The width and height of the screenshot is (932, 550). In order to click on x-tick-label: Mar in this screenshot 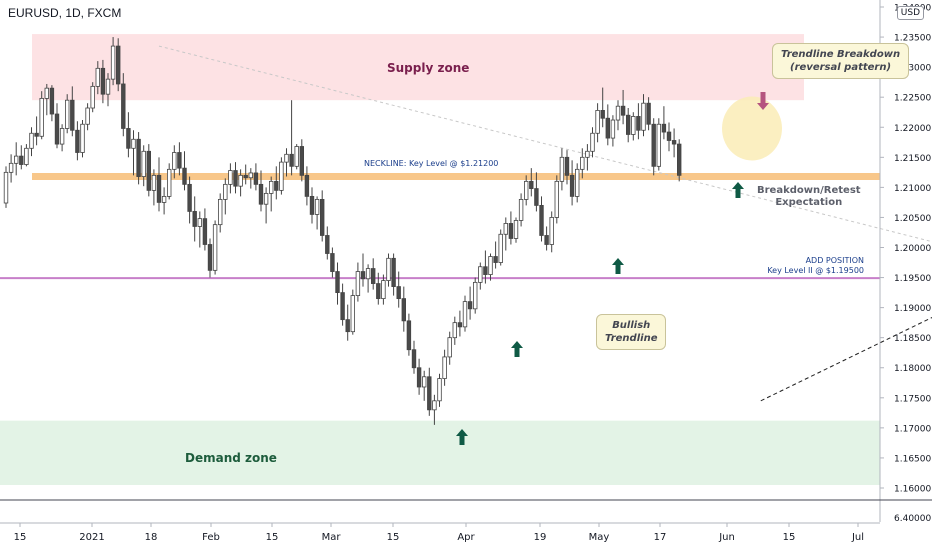, I will do `click(332, 537)`.